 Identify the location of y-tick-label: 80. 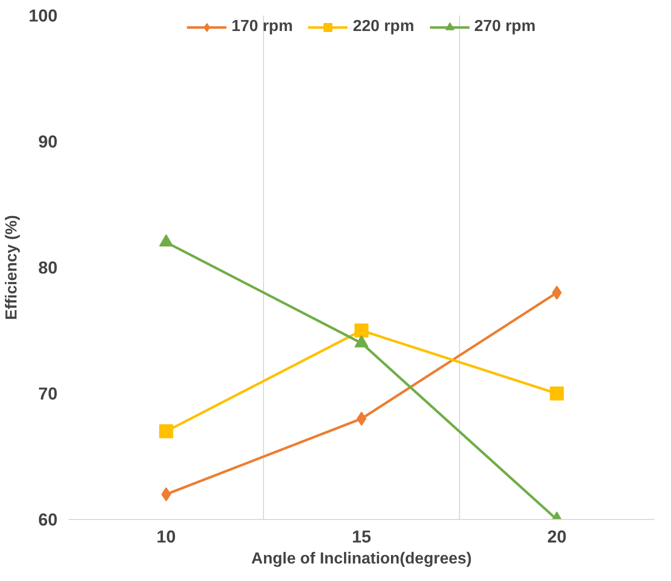
(48, 268).